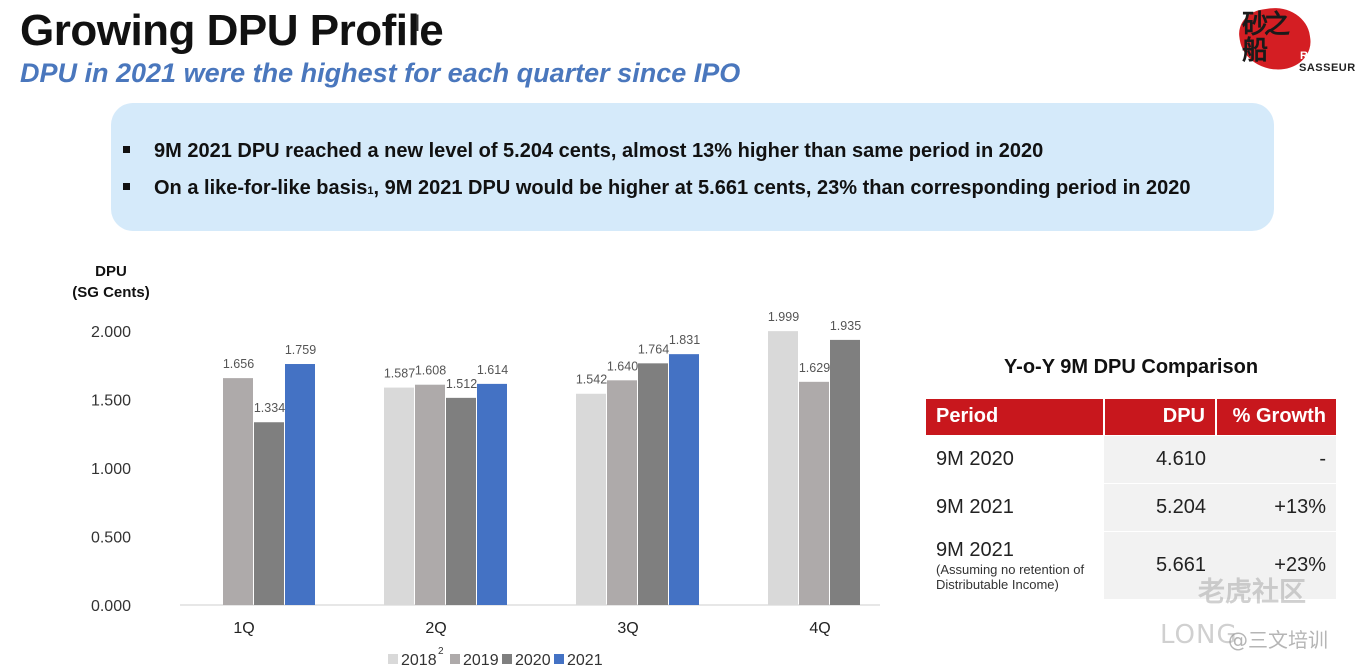  I want to click on y-axis-label: DPU, so click(111, 271).